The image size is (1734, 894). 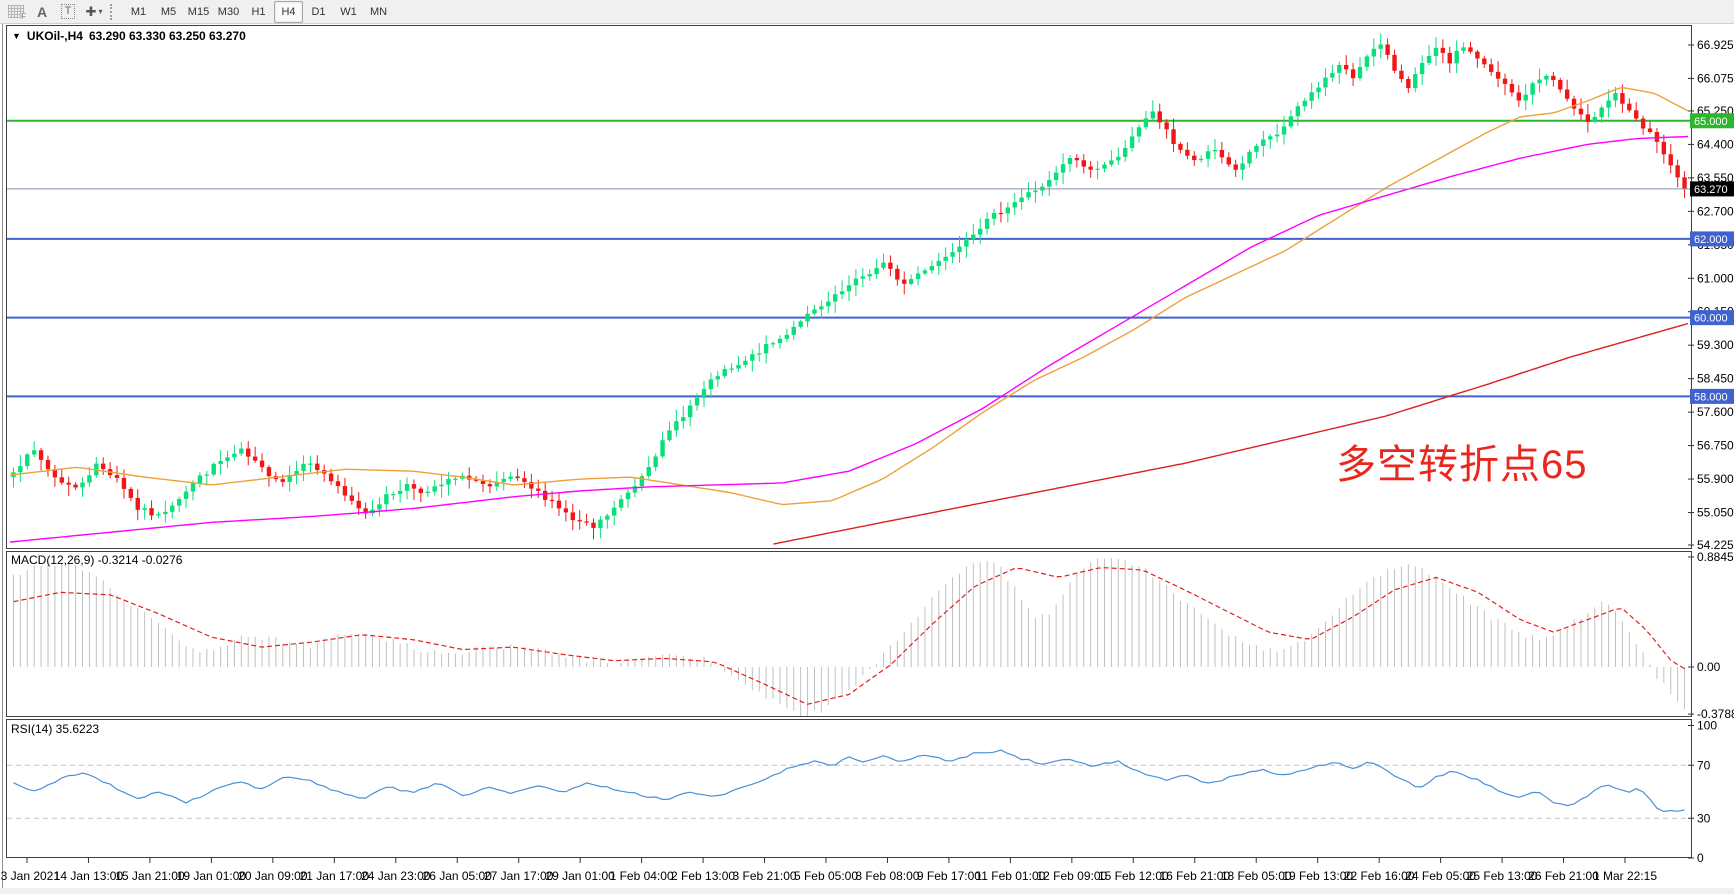 I want to click on top-toolbar: F A T ✚ ▾ M1 M5 M15 M30 H1 H4 D1 W1 MN, so click(x=867, y=12).